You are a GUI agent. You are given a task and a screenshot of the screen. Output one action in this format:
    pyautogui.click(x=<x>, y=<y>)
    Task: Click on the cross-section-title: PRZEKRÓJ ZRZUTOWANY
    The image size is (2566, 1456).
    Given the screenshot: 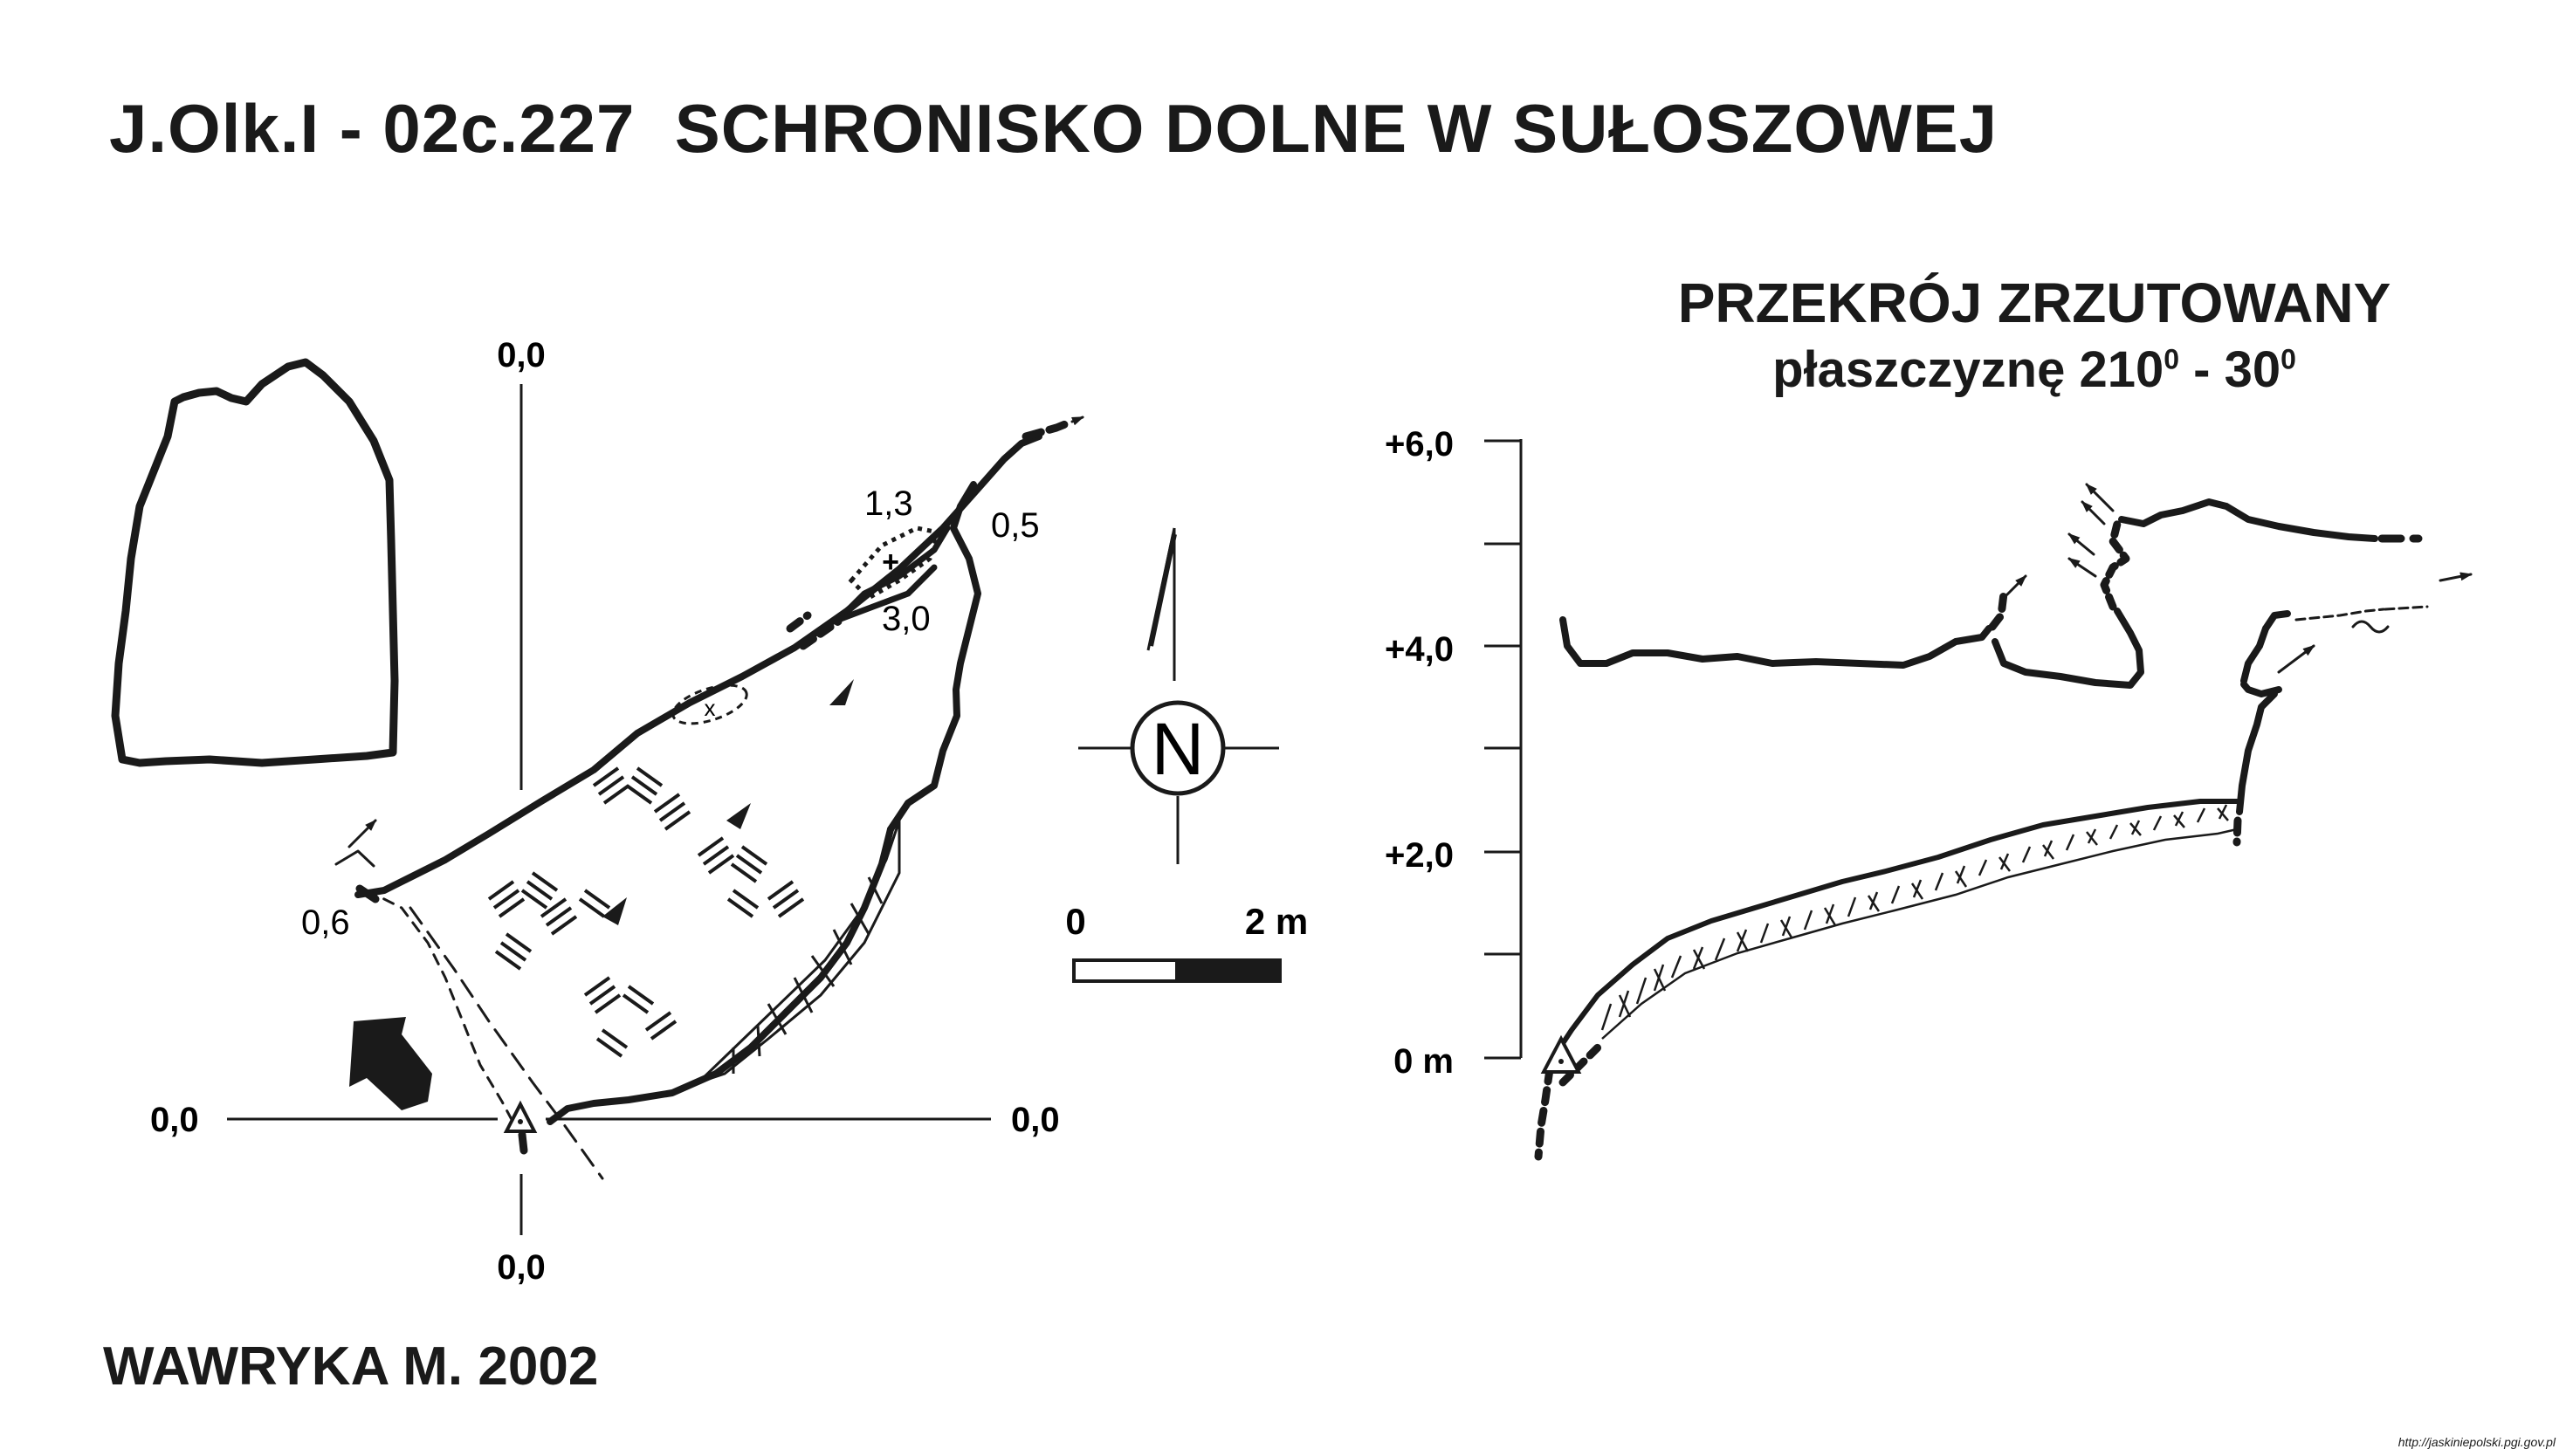 What is the action you would take?
    pyautogui.click(x=2034, y=302)
    